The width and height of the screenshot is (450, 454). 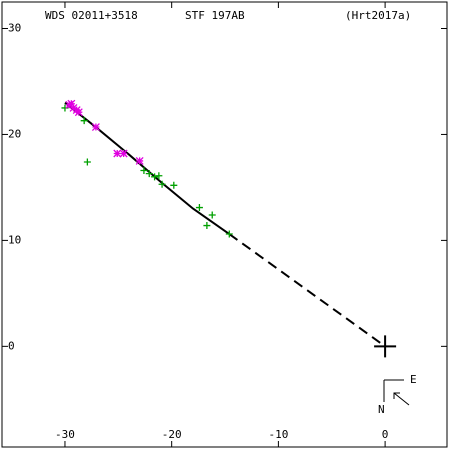 I want to click on x-tick-label: -20, so click(x=172, y=434).